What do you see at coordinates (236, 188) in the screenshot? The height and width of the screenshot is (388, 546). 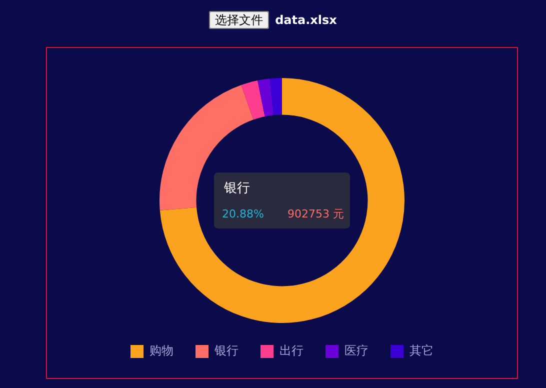 I see `text: 银行` at bounding box center [236, 188].